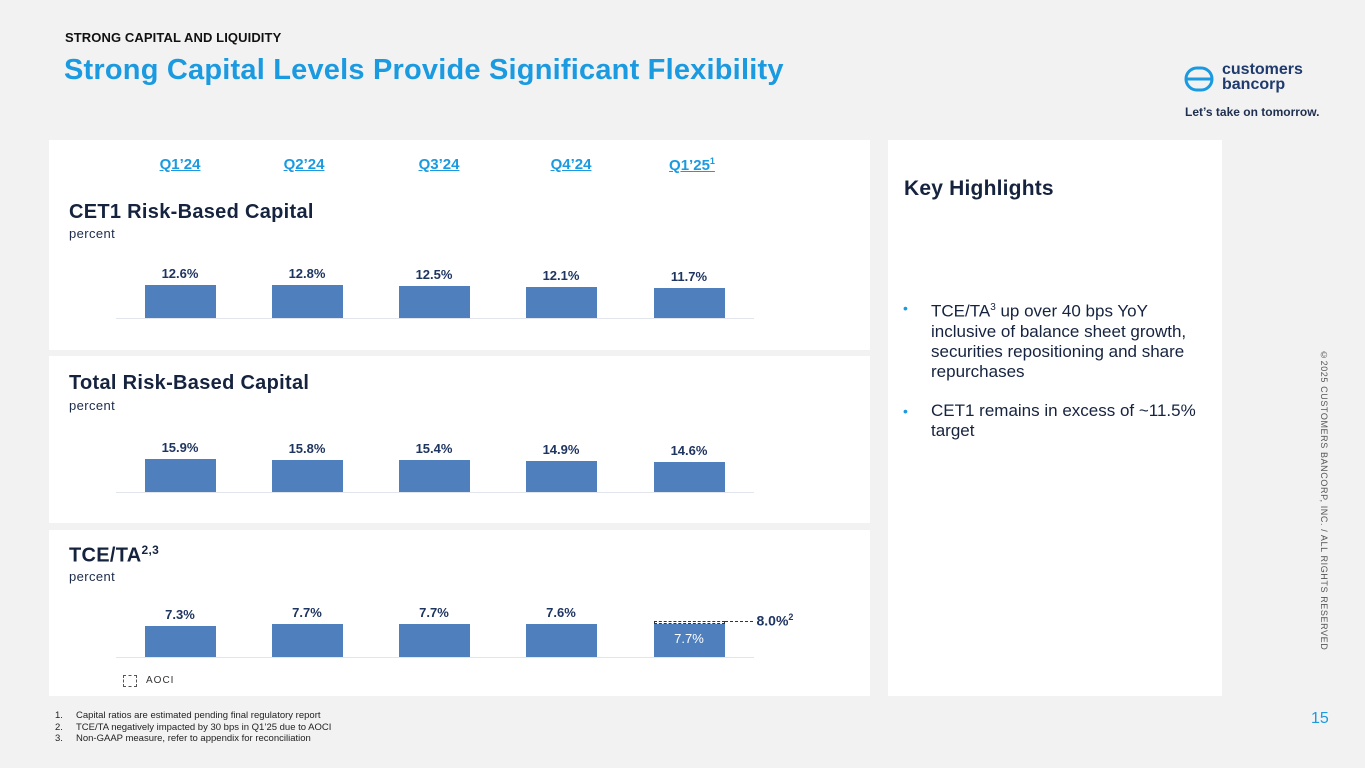 Image resolution: width=1365 pixels, height=768 pixels. I want to click on aoci-legend-label: AOCI, so click(160, 680).